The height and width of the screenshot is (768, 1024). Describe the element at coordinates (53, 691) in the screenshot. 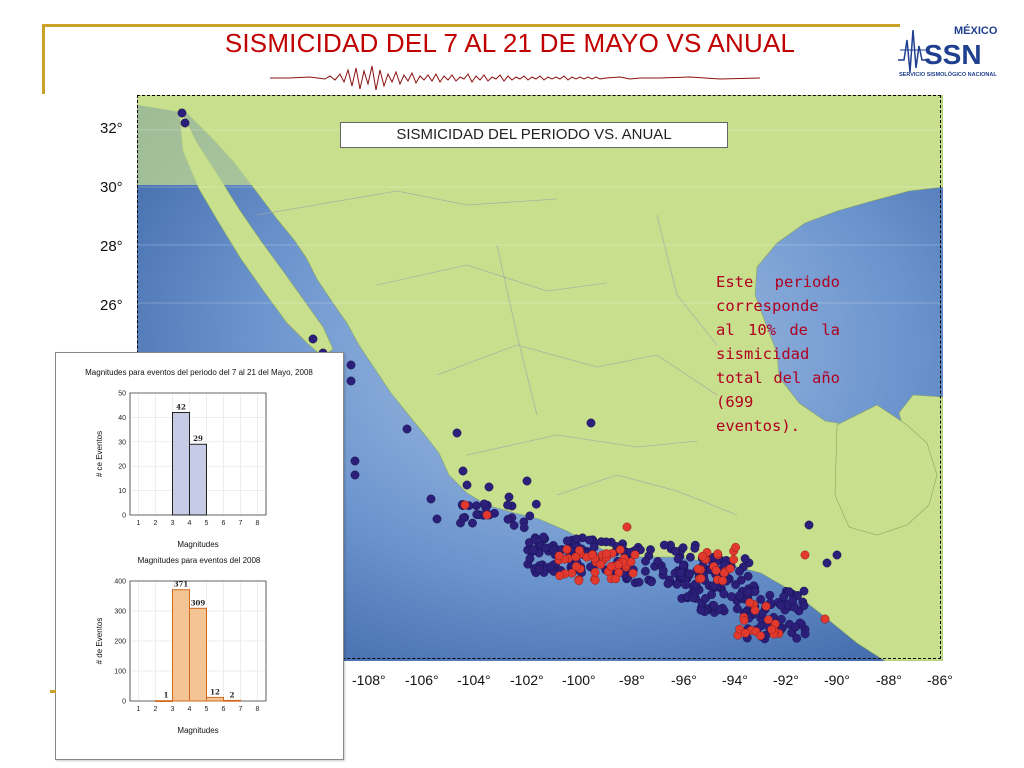

I see `slide-frame-bottom-mark` at that location.